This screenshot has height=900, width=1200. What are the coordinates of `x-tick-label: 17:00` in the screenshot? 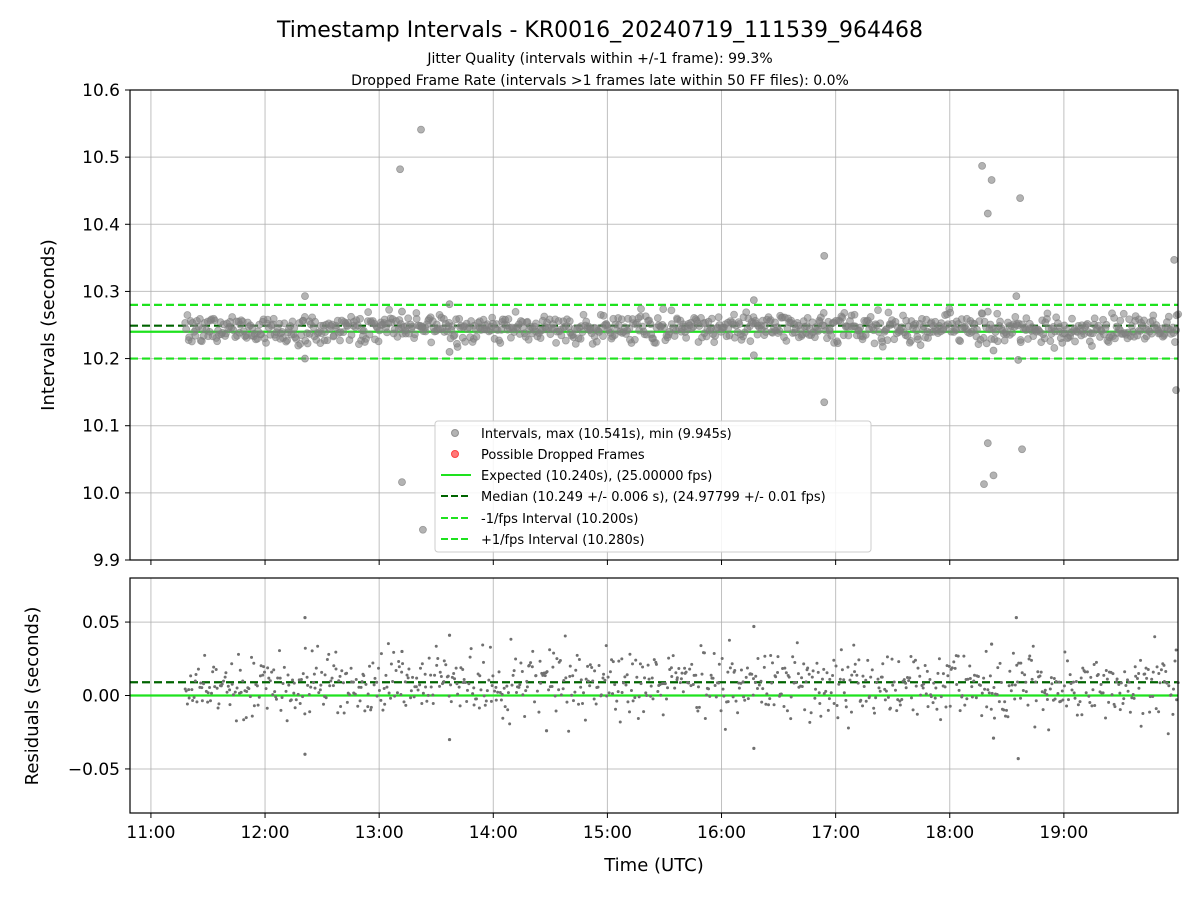 It's located at (835, 833).